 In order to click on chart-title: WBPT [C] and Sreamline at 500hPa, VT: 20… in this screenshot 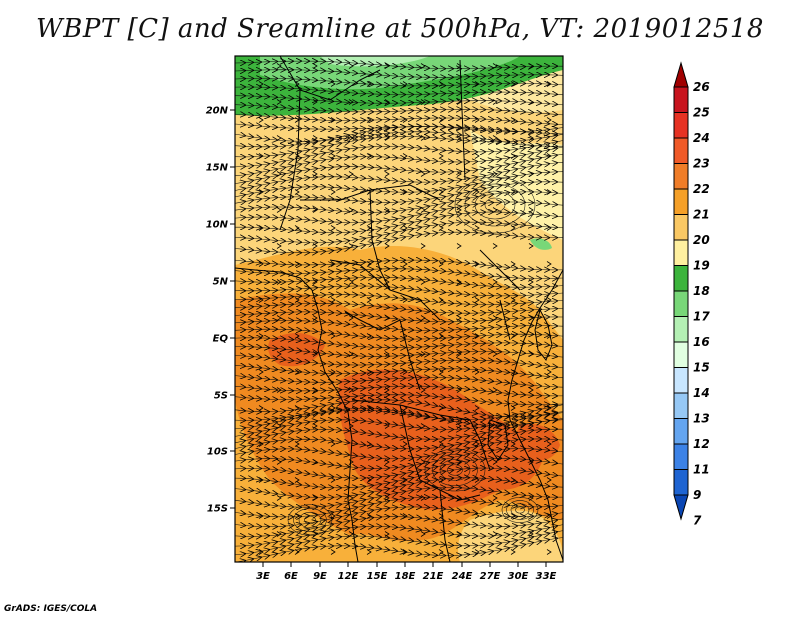, I will do `click(400, 29)`.